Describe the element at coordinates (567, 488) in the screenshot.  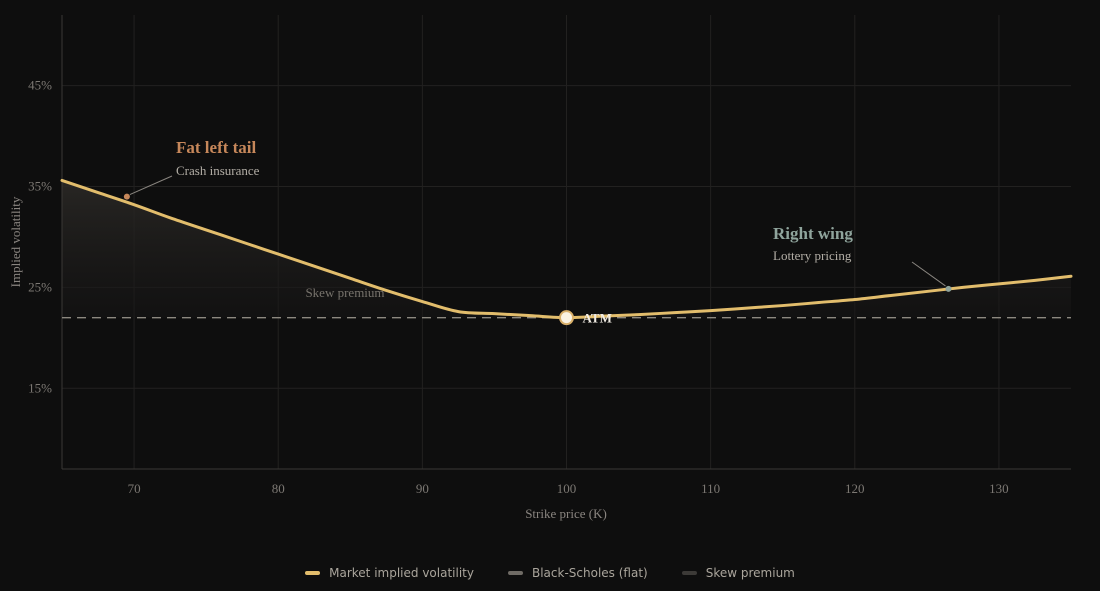
I see `x-tick-label: 100` at that location.